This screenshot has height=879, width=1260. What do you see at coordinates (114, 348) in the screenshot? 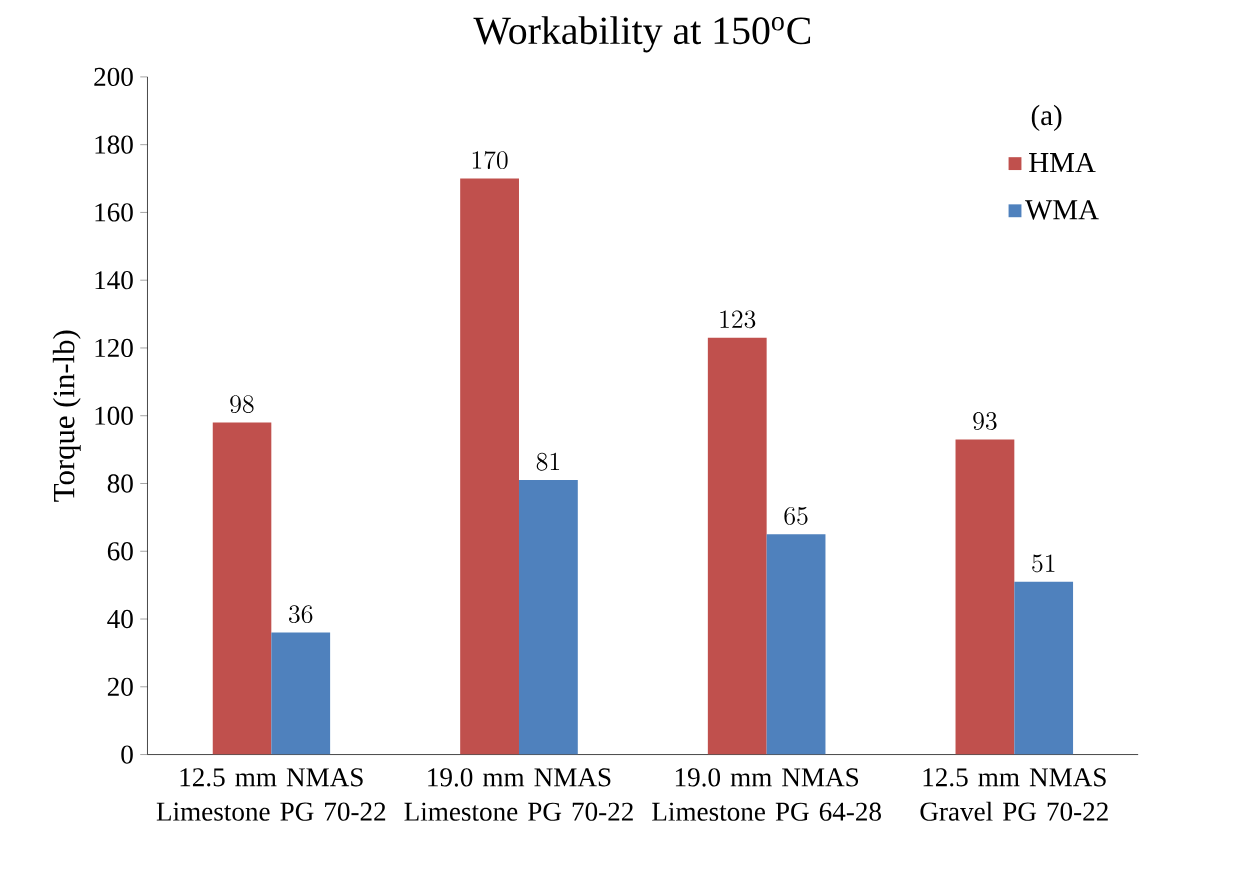
I see `y-tick-label: 120` at bounding box center [114, 348].